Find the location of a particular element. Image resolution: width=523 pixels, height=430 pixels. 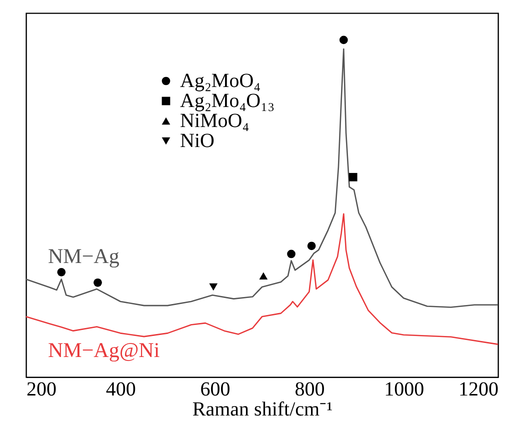

x-tick-label: 400 is located at coordinates (121, 389).